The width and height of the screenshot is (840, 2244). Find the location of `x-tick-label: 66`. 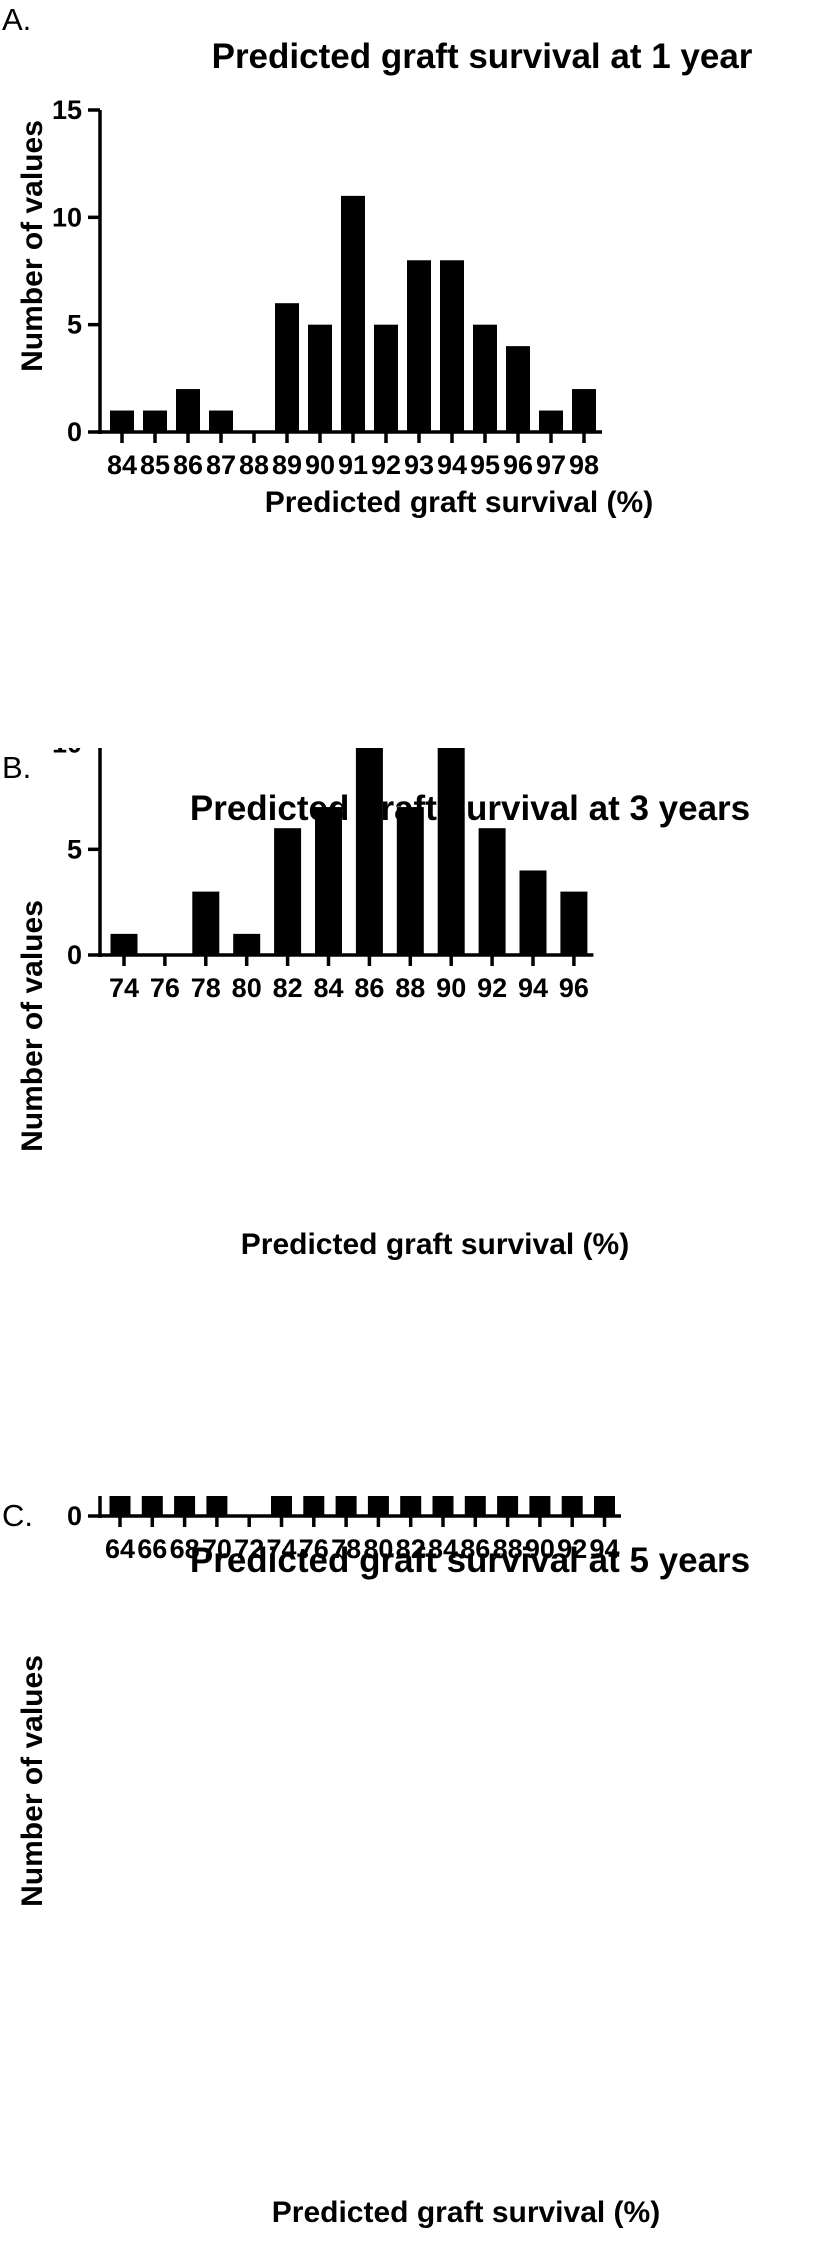

x-tick-label: 66 is located at coordinates (152, 1549).